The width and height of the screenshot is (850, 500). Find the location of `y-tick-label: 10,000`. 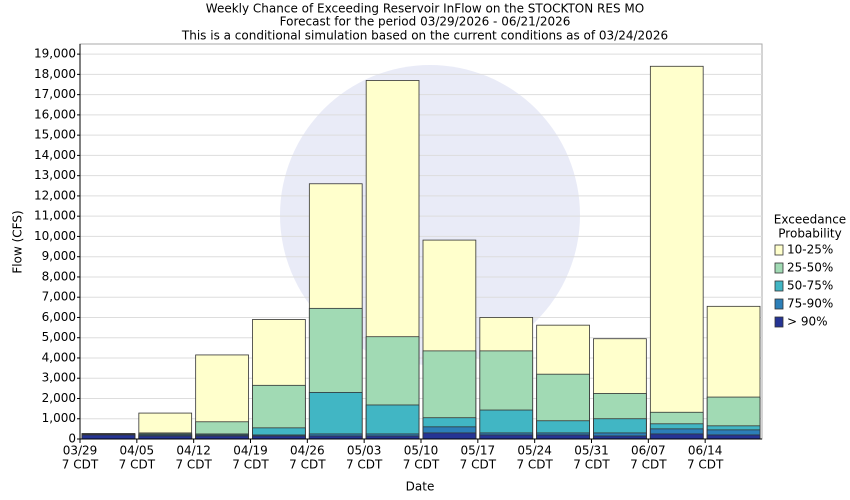

y-tick-label: 10,000 is located at coordinates (55, 236).